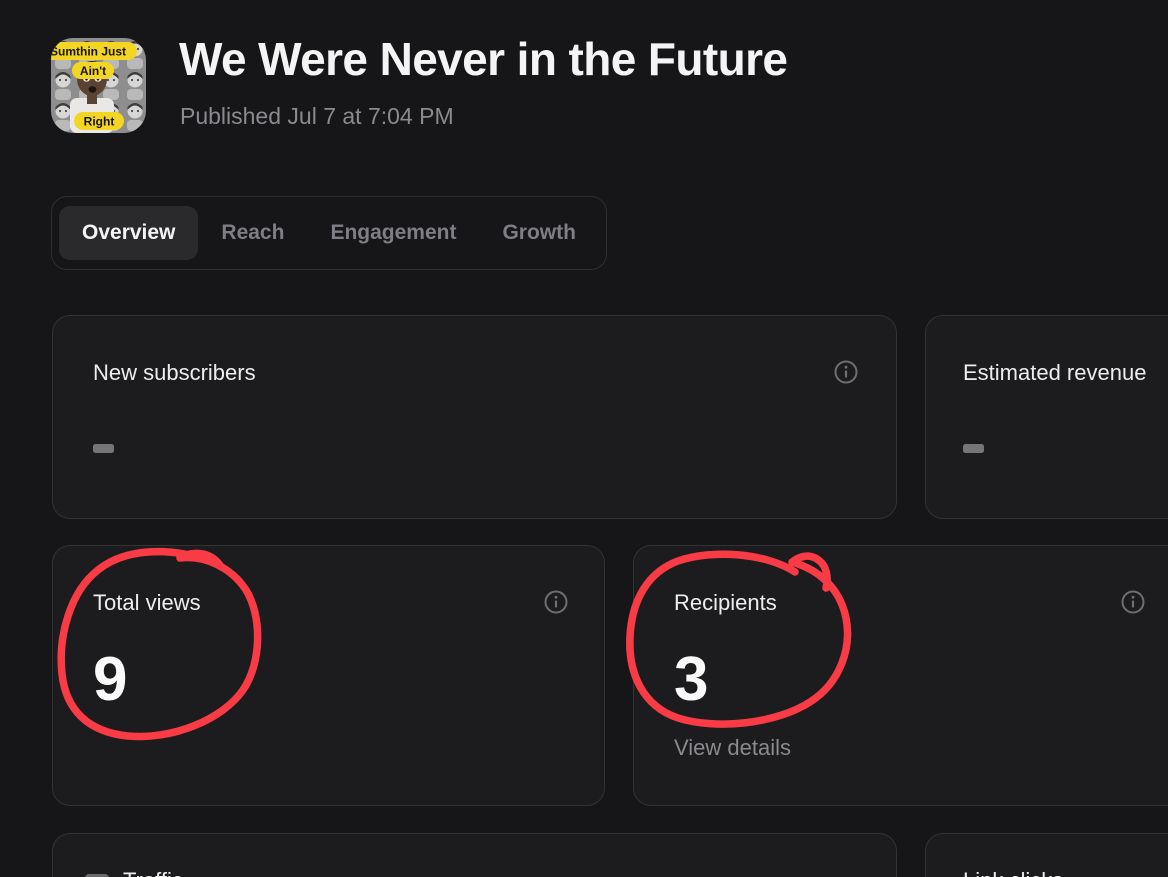 Image resolution: width=1168 pixels, height=877 pixels. I want to click on published-date: Published Jul 7 at 7:04 PM, so click(317, 116).